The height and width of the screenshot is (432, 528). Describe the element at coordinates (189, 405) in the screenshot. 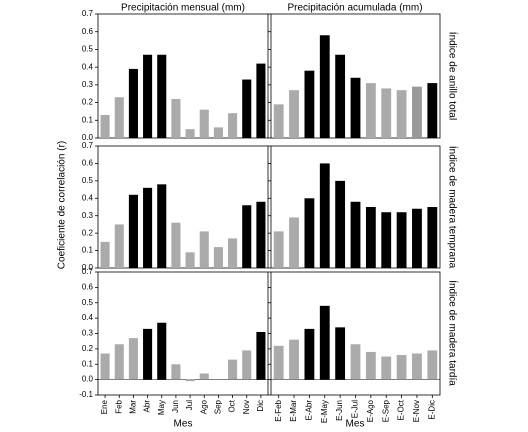

I see `x-tick-label: Jul` at that location.